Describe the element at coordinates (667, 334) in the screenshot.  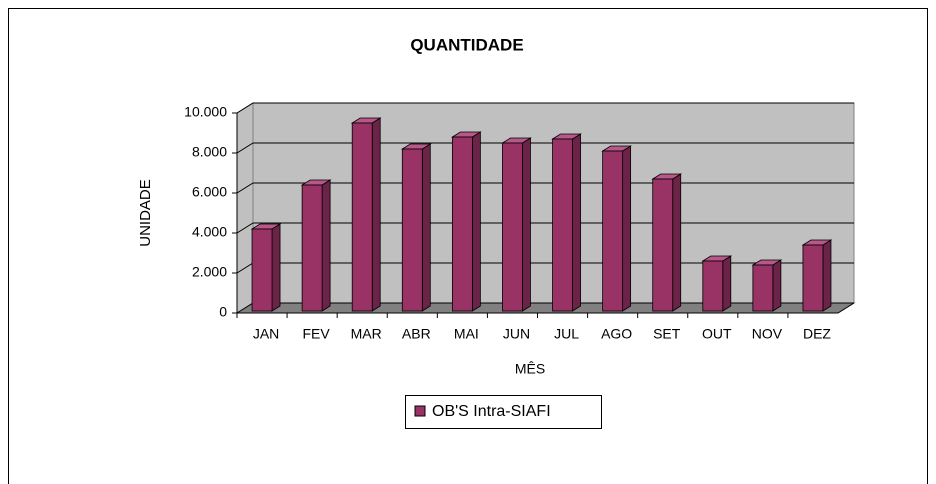
I see `x-tick-label: SET` at that location.